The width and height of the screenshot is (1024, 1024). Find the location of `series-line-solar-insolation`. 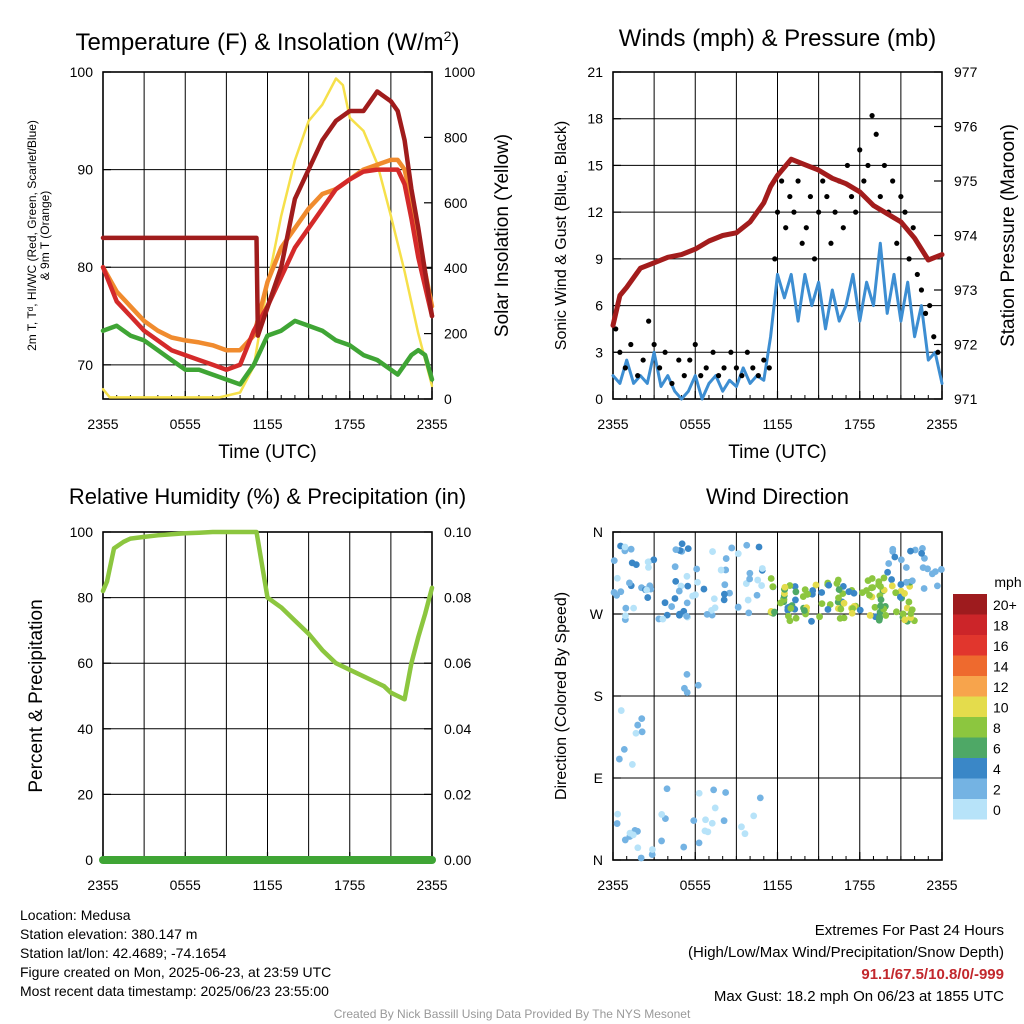

series-line-solar-insolation is located at coordinates (267, 238).